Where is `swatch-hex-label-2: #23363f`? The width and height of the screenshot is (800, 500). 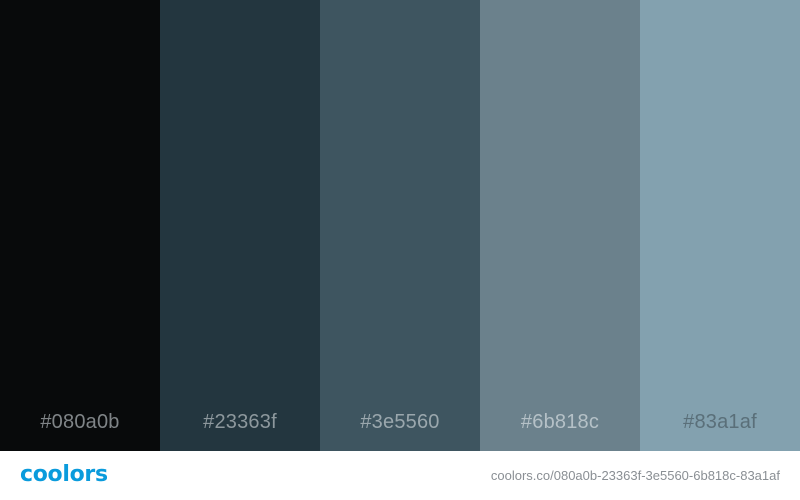 swatch-hex-label-2: #23363f is located at coordinates (240, 422).